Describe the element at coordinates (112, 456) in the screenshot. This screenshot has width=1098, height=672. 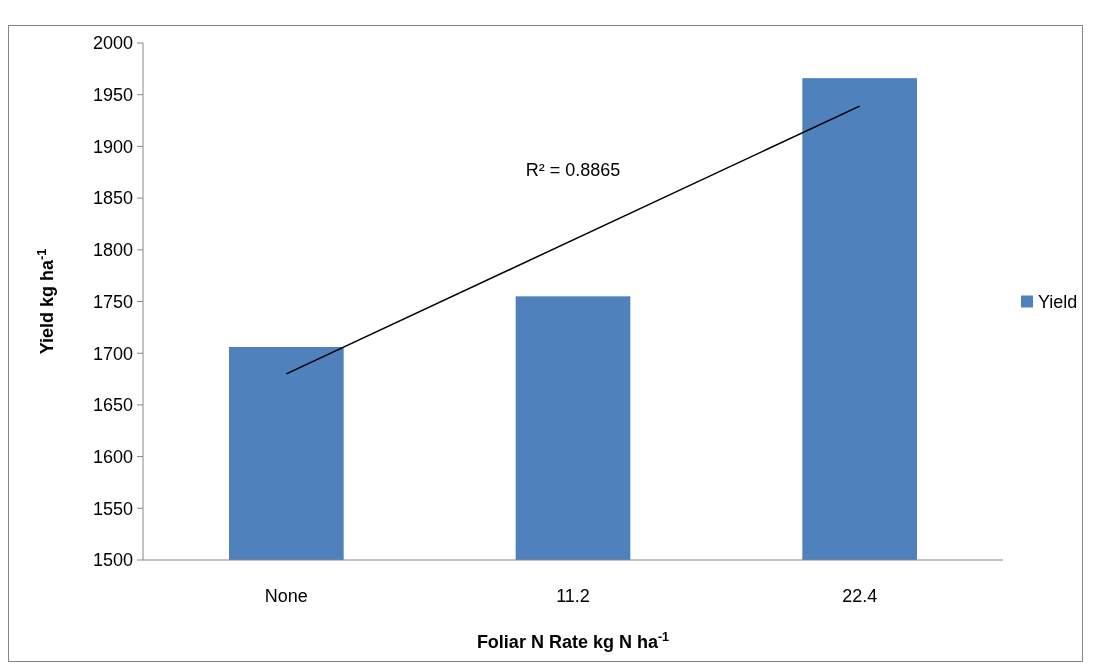
I see `y-tick-label: 1600` at that location.